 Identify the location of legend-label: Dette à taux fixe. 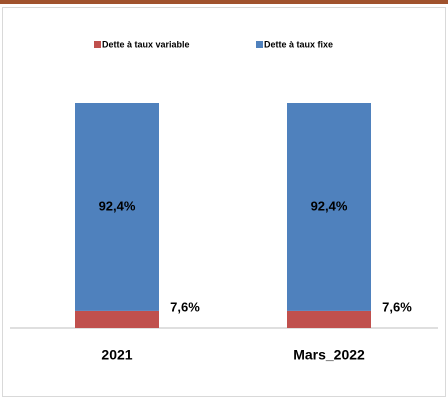
(298, 44).